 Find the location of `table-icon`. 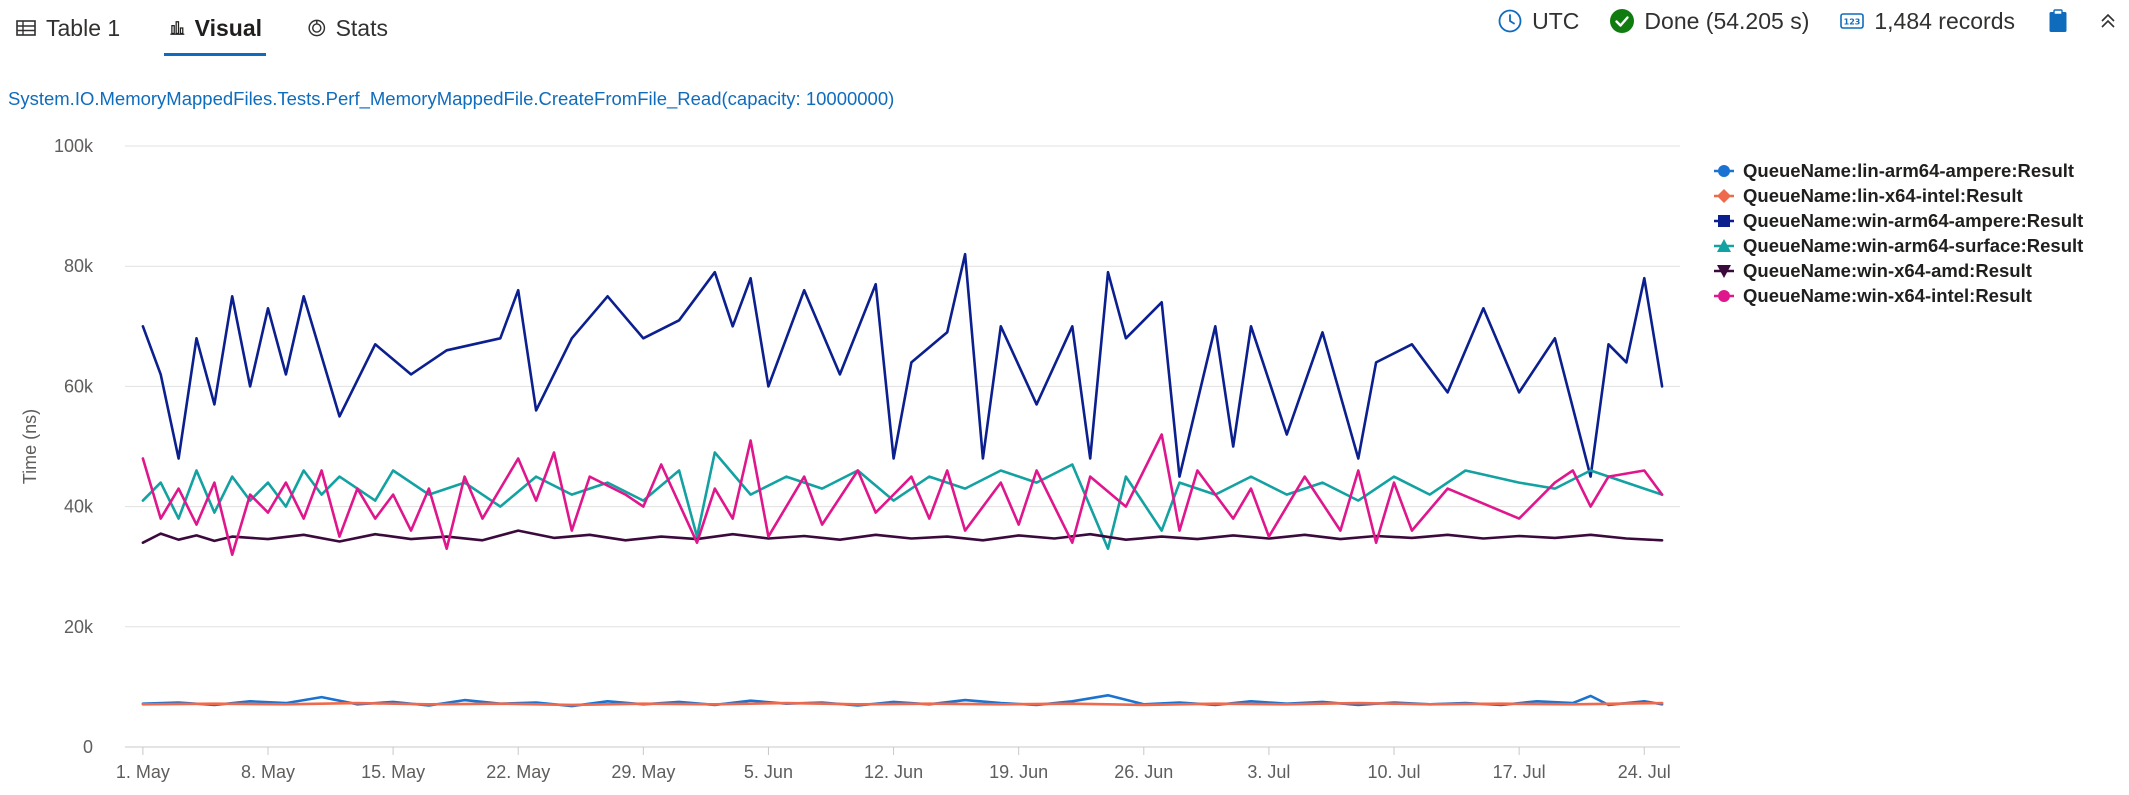

table-icon is located at coordinates (26, 28).